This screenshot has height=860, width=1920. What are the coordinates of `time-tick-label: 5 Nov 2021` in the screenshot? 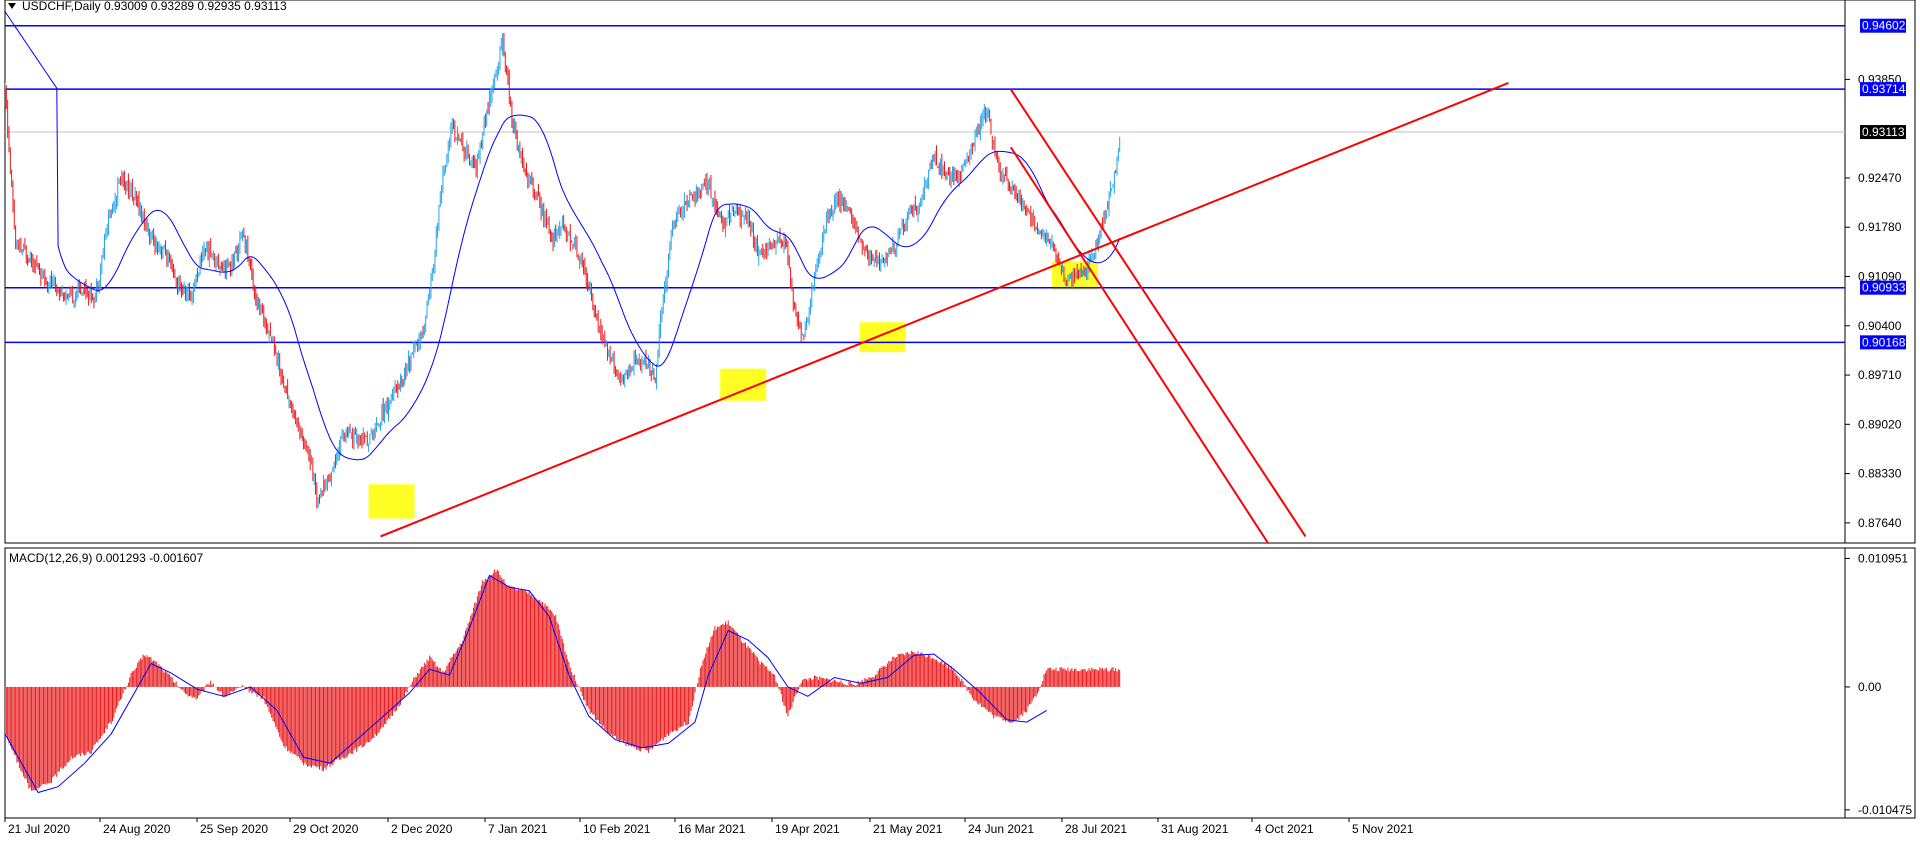 It's located at (1383, 829).